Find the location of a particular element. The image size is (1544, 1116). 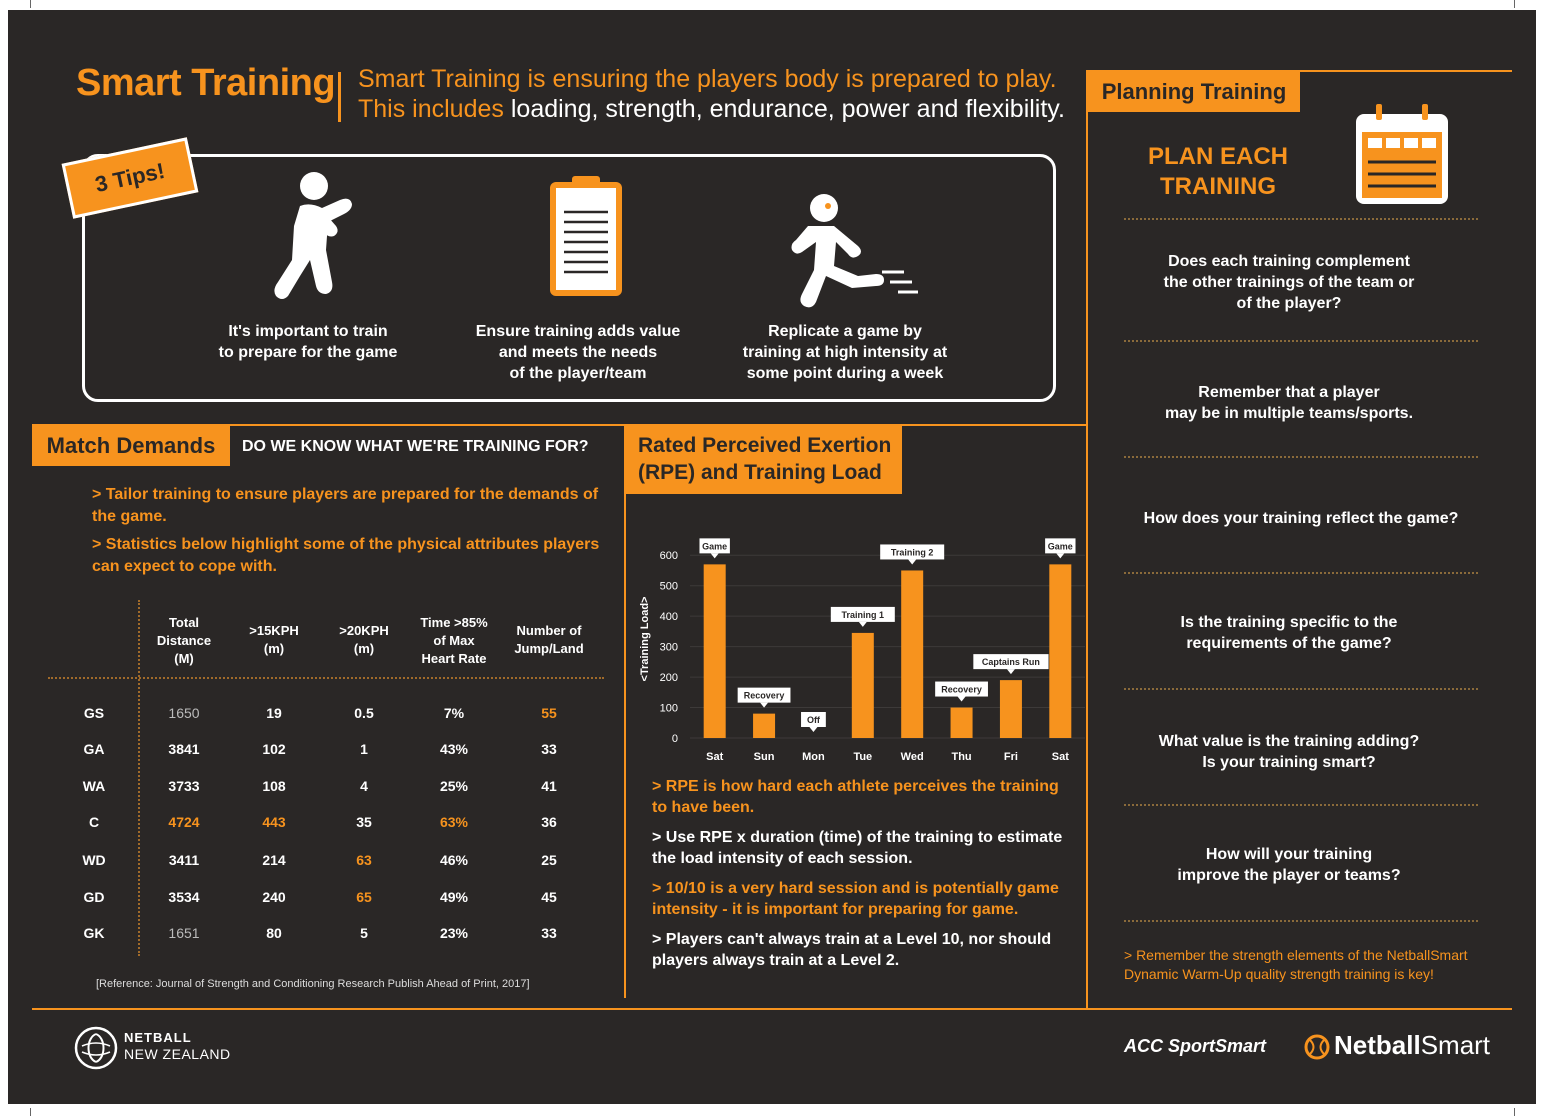

cell-15kph: 80 is located at coordinates (274, 933).